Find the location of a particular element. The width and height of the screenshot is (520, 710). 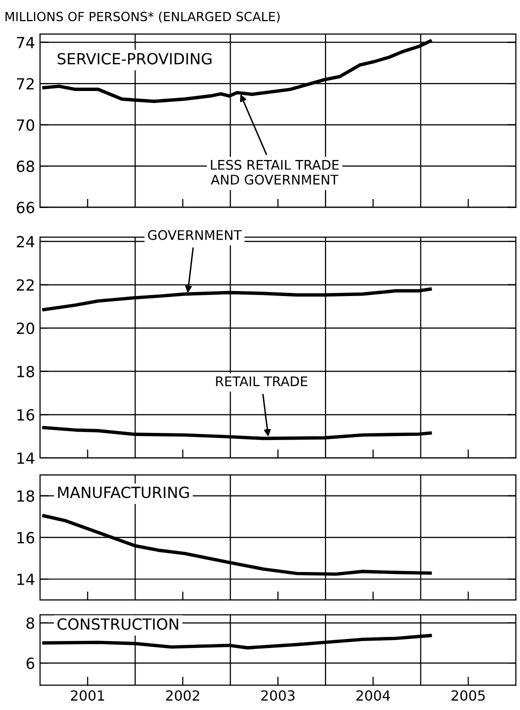

y-tick-label: 24 is located at coordinates (25, 242).